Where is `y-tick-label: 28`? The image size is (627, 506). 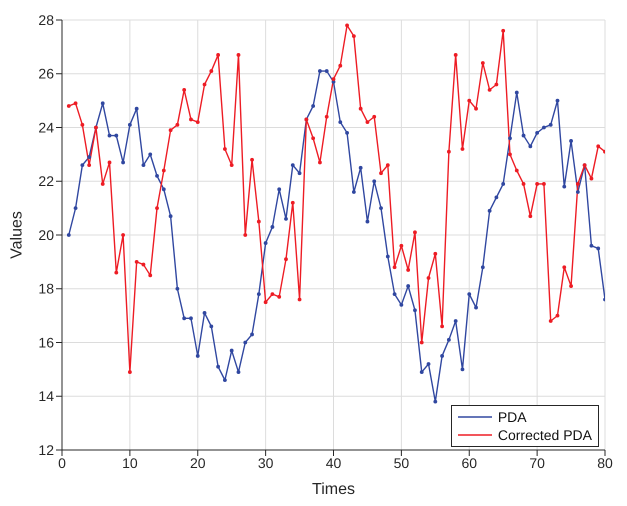 y-tick-label: 28 is located at coordinates (46, 20).